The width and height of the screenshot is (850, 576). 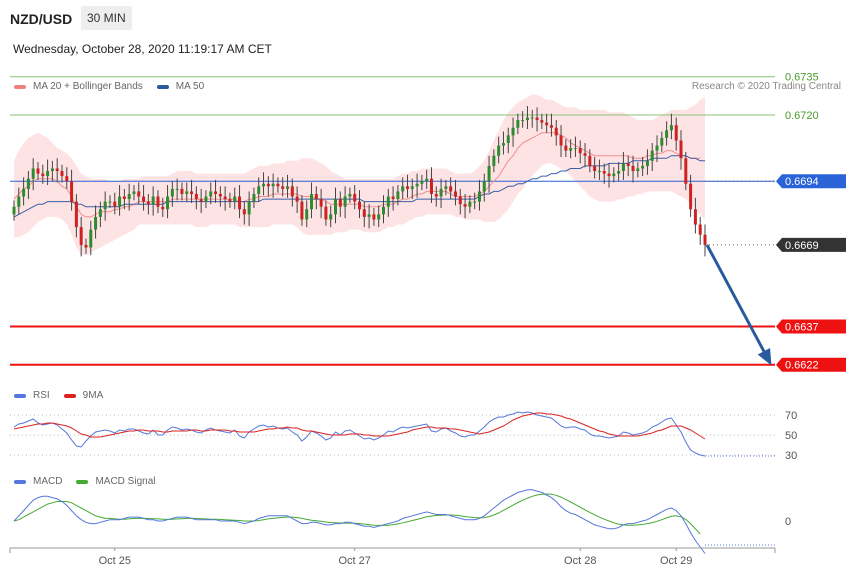 I want to click on rsi-legend-label: RSI, so click(x=41, y=395).